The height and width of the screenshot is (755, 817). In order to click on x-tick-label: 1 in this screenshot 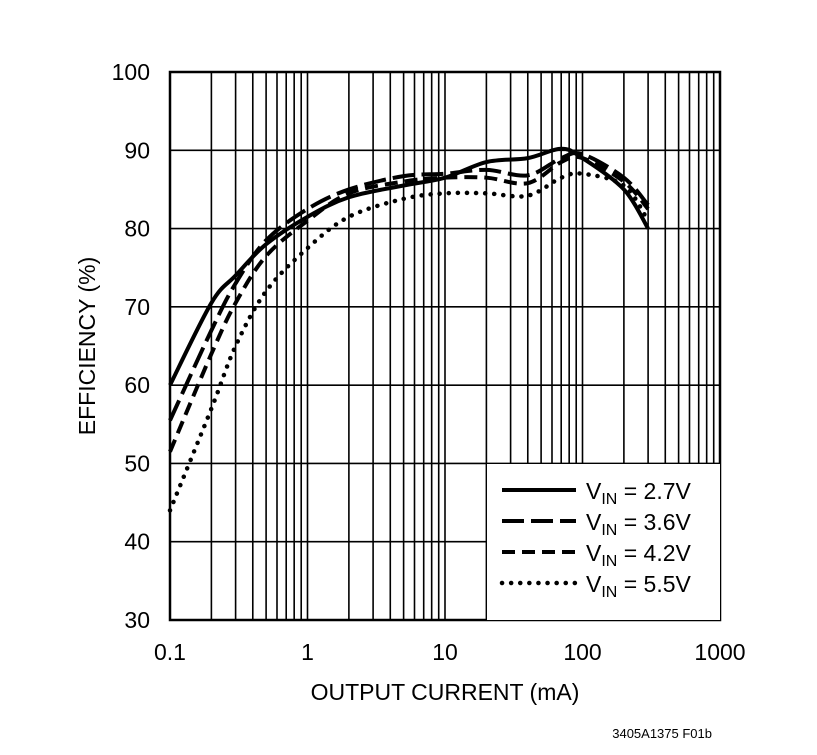, I will do `click(307, 652)`.